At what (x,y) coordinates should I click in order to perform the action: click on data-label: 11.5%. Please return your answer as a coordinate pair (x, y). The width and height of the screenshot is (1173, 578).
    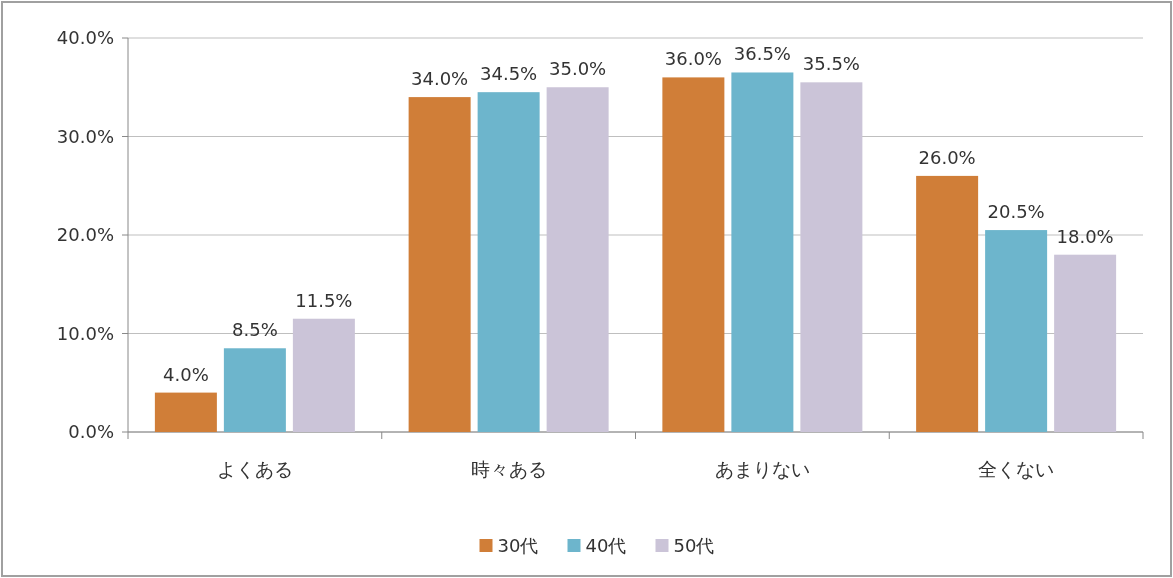
    Looking at the image, I should click on (324, 300).